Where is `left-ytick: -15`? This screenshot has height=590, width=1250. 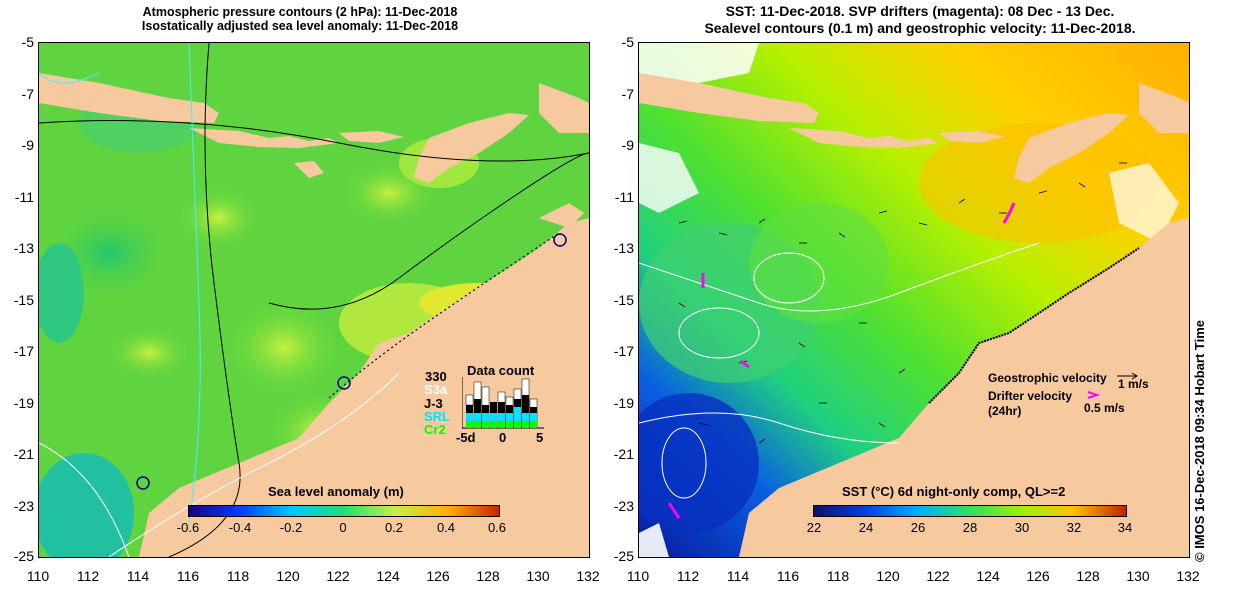
left-ytick: -15 is located at coordinates (23, 300).